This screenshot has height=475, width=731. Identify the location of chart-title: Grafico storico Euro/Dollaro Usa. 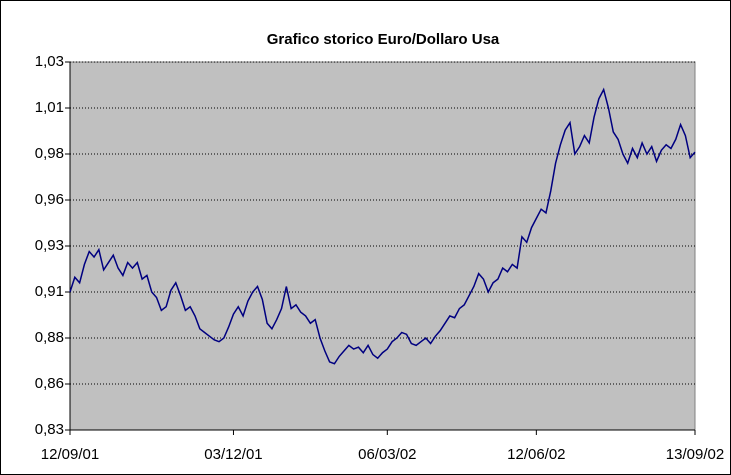
(383, 39).